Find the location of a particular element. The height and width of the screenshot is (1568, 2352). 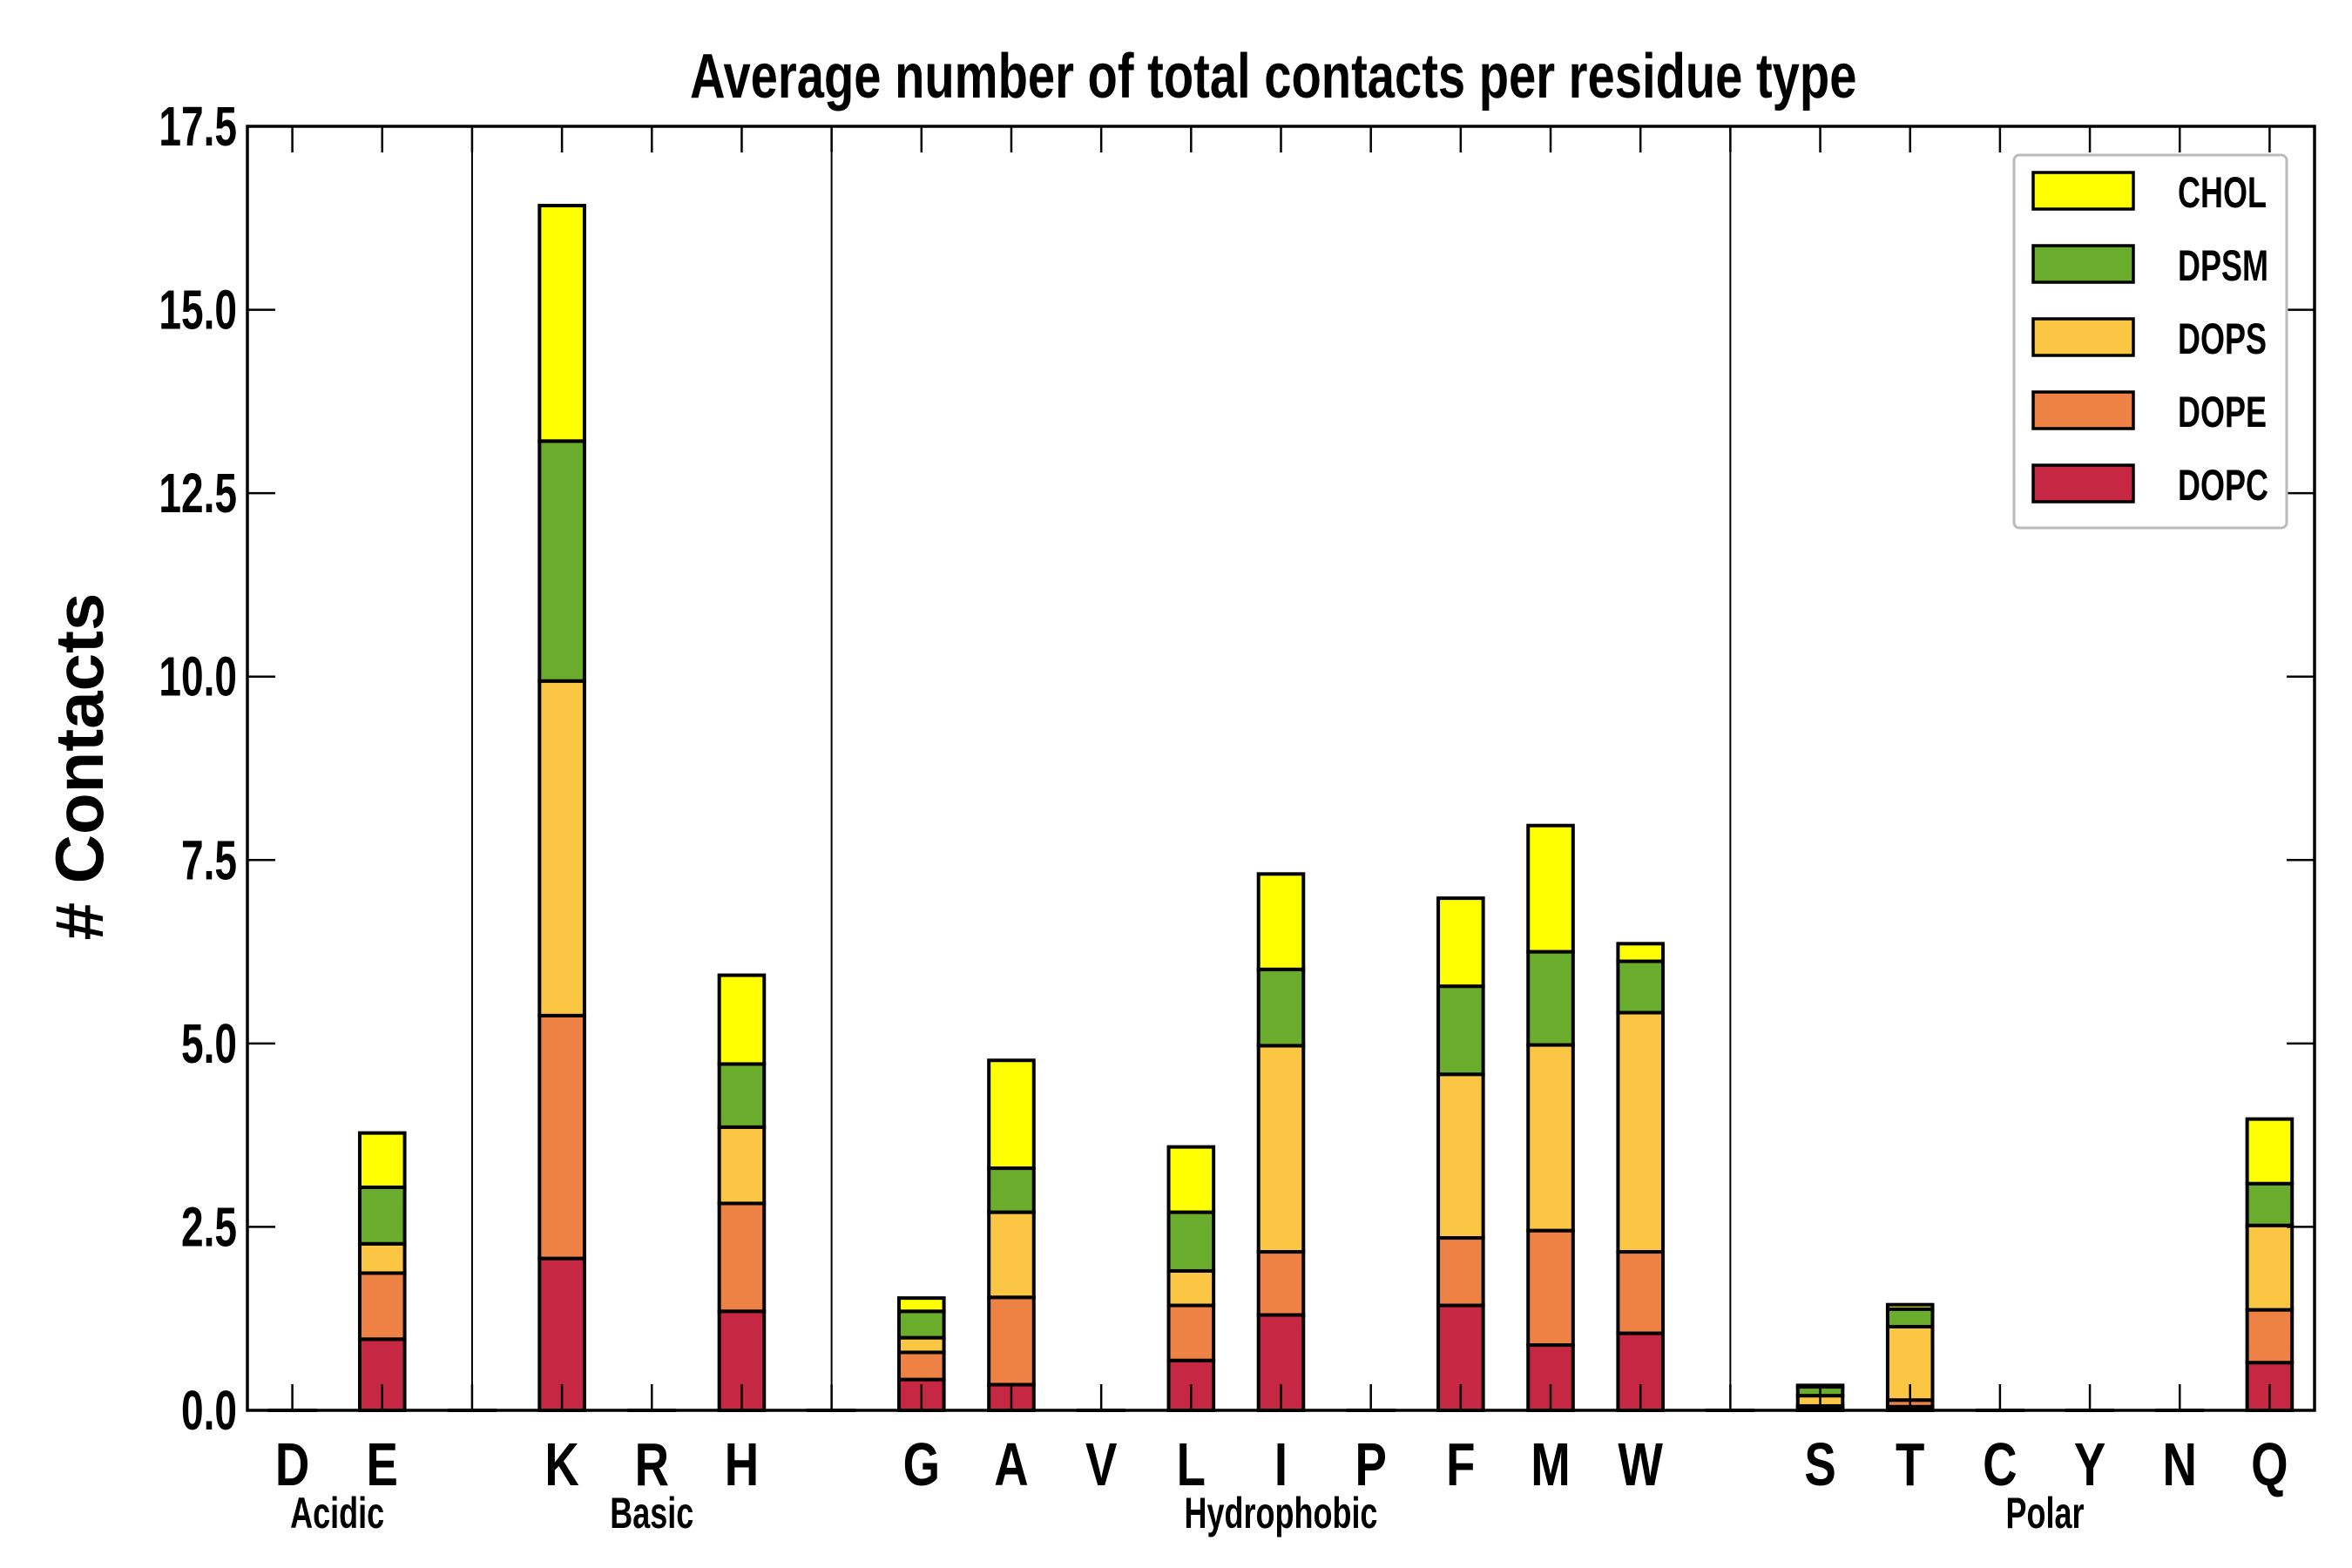

legend-swatch-dpsm is located at coordinates (2083, 264).